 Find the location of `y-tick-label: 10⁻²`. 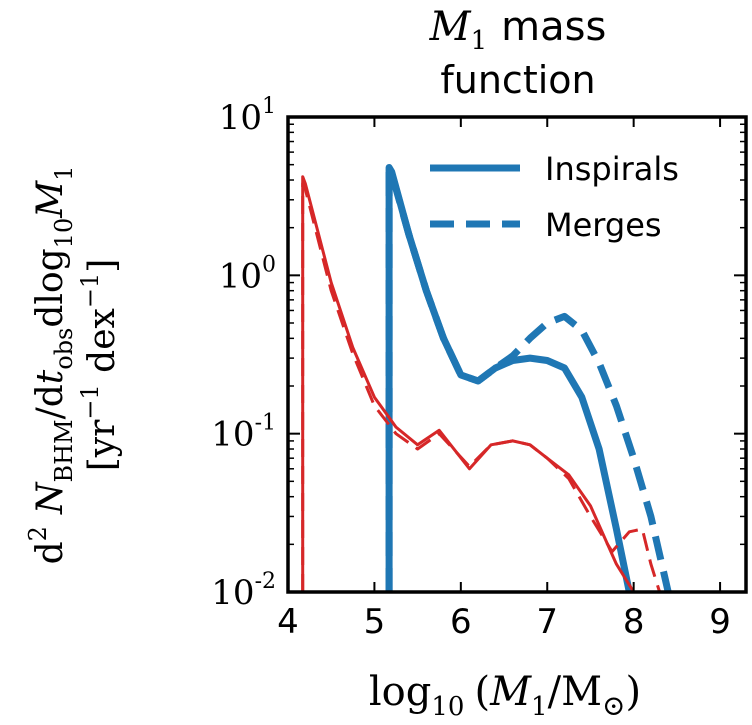

y-tick-label: 10⁻² is located at coordinates (243, 591).